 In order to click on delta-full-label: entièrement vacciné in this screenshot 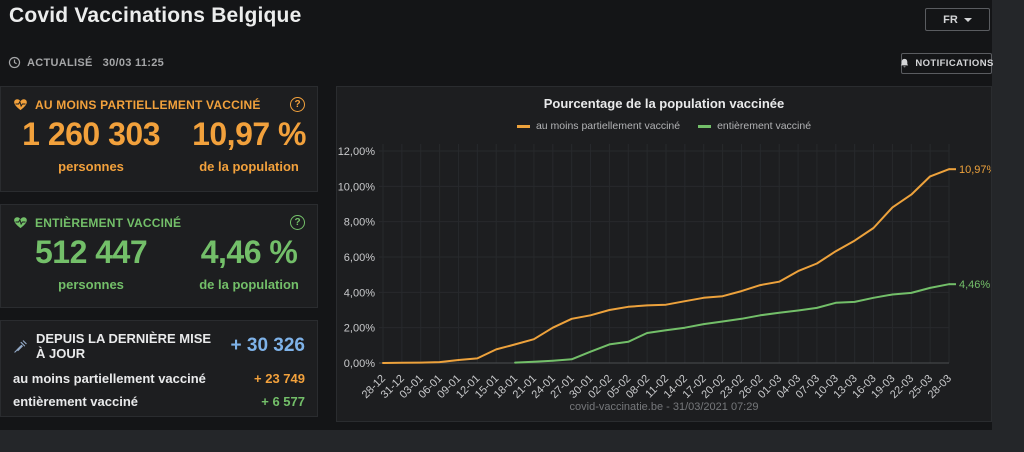, I will do `click(76, 401)`.